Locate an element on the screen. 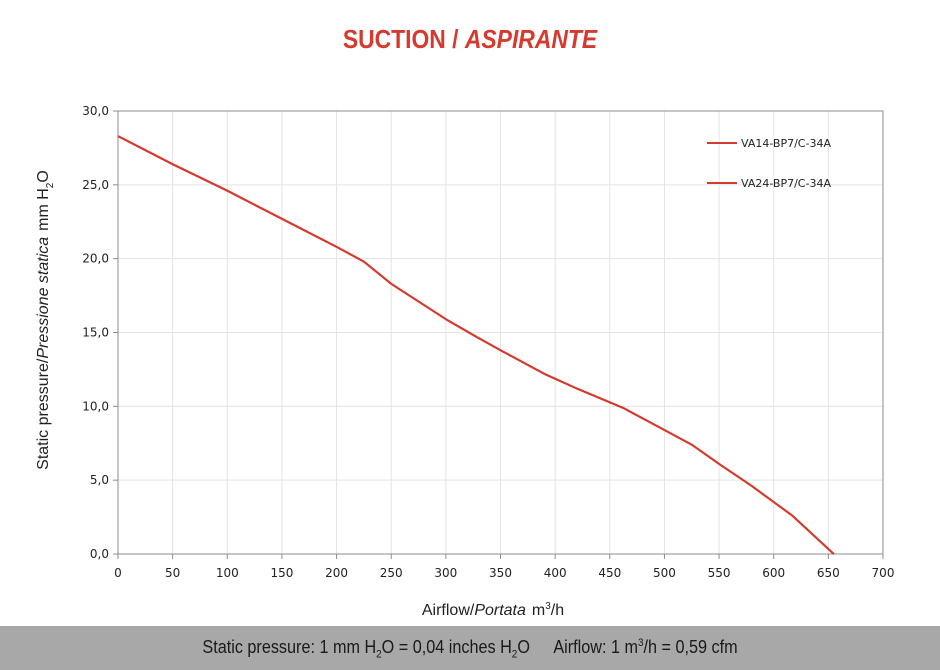 The width and height of the screenshot is (940, 670). y-tick-label: 25,0 is located at coordinates (95, 185).